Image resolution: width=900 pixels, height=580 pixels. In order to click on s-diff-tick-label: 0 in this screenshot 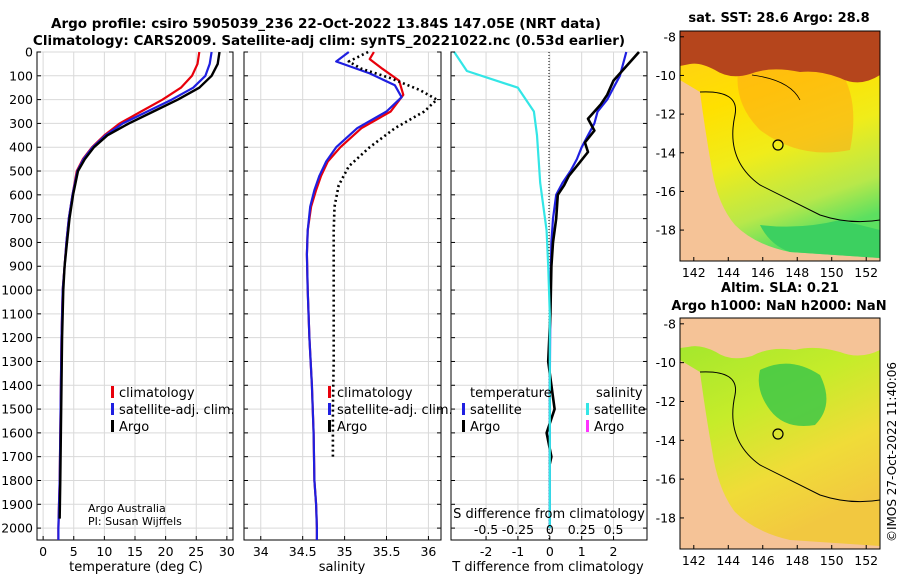, I will do `click(550, 529)`.